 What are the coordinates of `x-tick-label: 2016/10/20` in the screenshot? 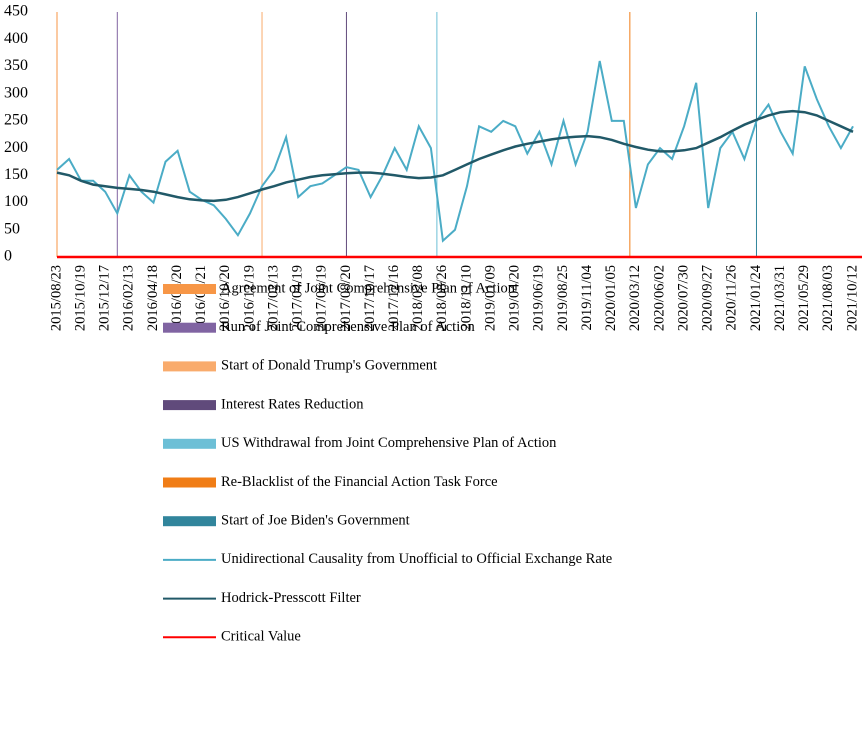 It's located at (225, 298).